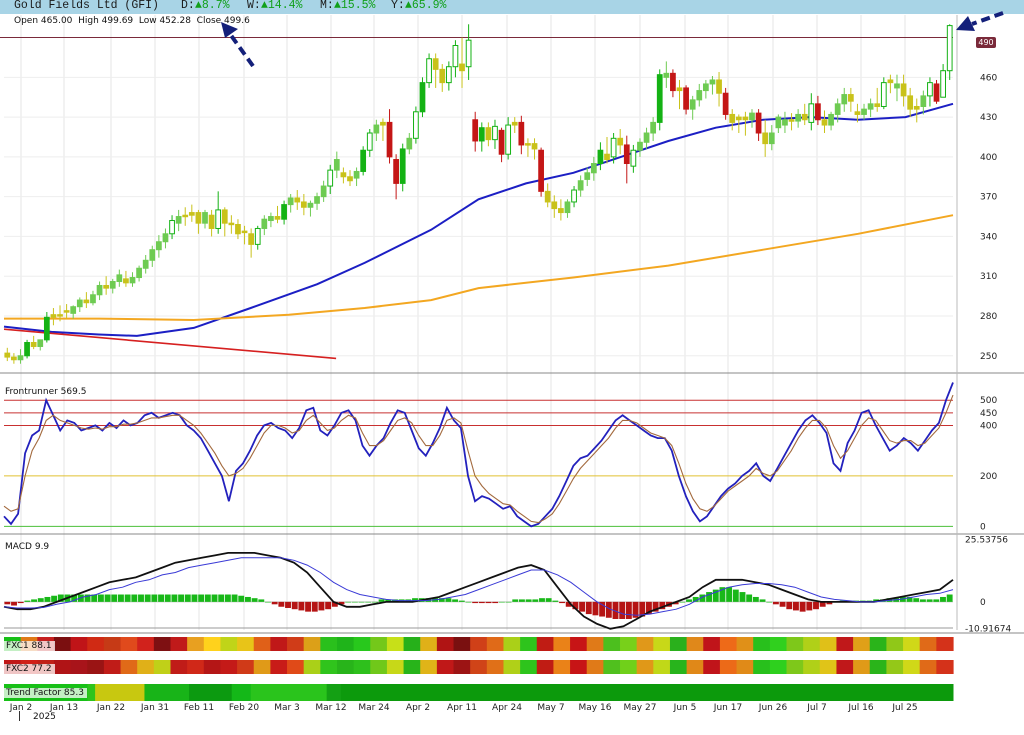 Image resolution: width=1024 pixels, height=735 pixels. Describe the element at coordinates (212, 6) in the screenshot. I see `day-change-value: ▲8.7%` at that location.